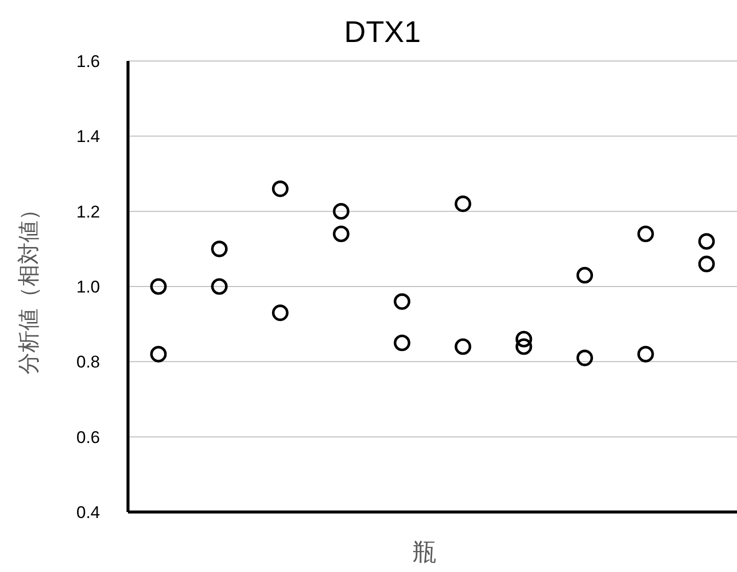 Image resolution: width=737 pixels, height=572 pixels. I want to click on y-axis-title: 分析値（相対値）, so click(28, 286).